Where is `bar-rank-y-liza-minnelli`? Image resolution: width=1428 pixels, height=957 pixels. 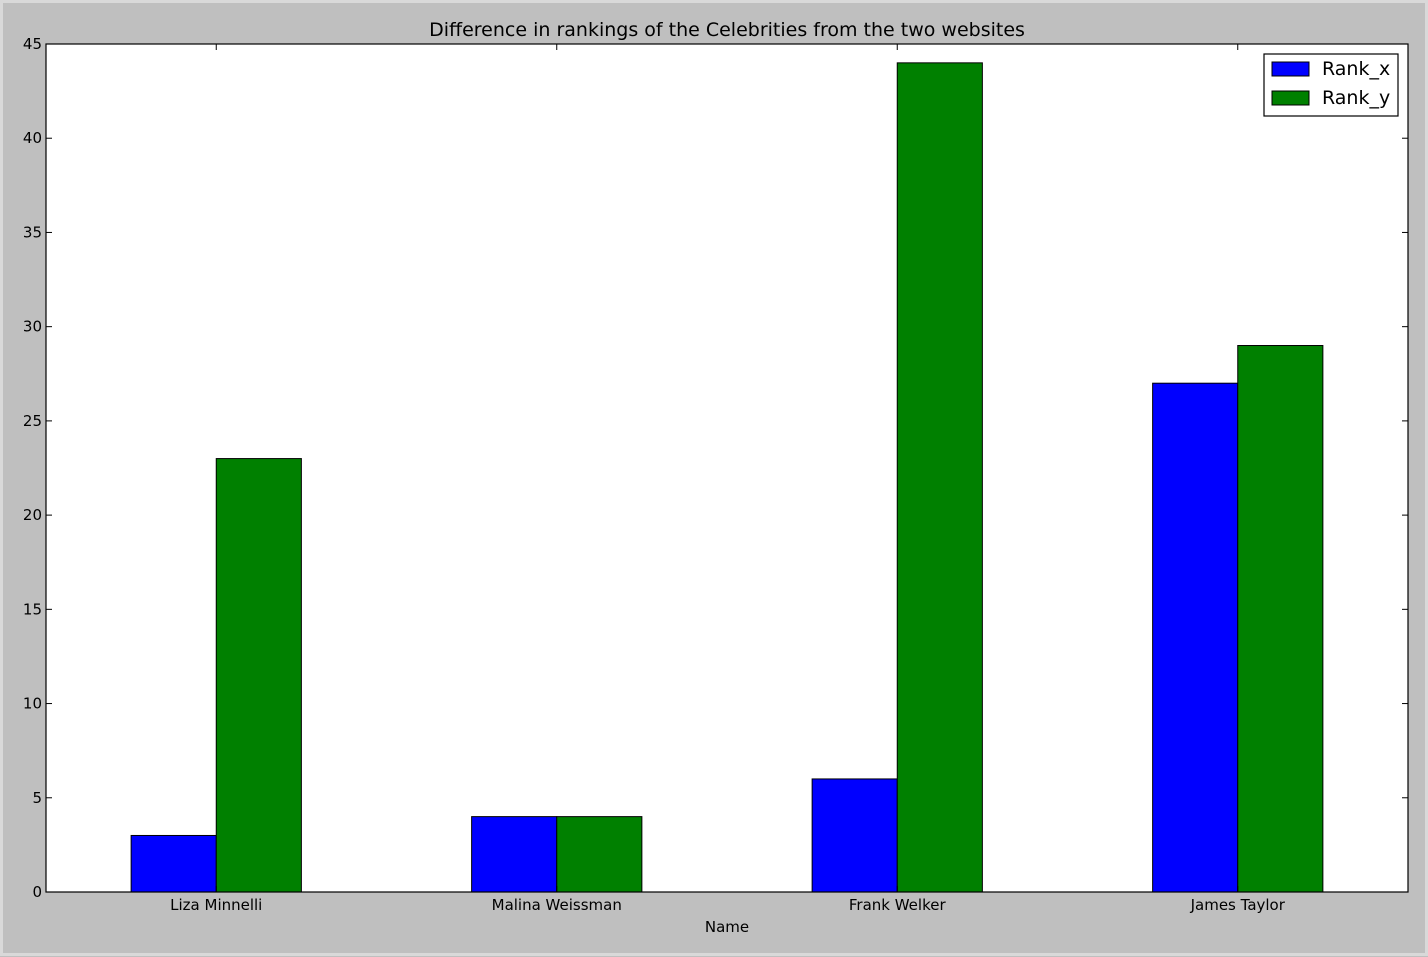
bar-rank-y-liza-minnelli is located at coordinates (258, 675).